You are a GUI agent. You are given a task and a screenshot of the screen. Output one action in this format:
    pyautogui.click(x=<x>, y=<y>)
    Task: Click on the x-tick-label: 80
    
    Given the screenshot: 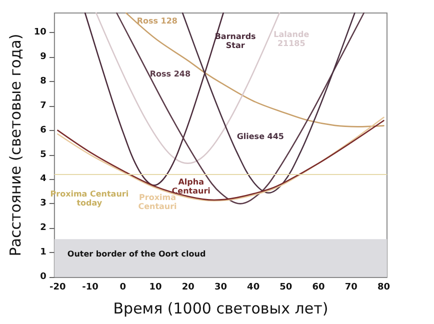 What is the action you would take?
    pyautogui.click(x=383, y=287)
    